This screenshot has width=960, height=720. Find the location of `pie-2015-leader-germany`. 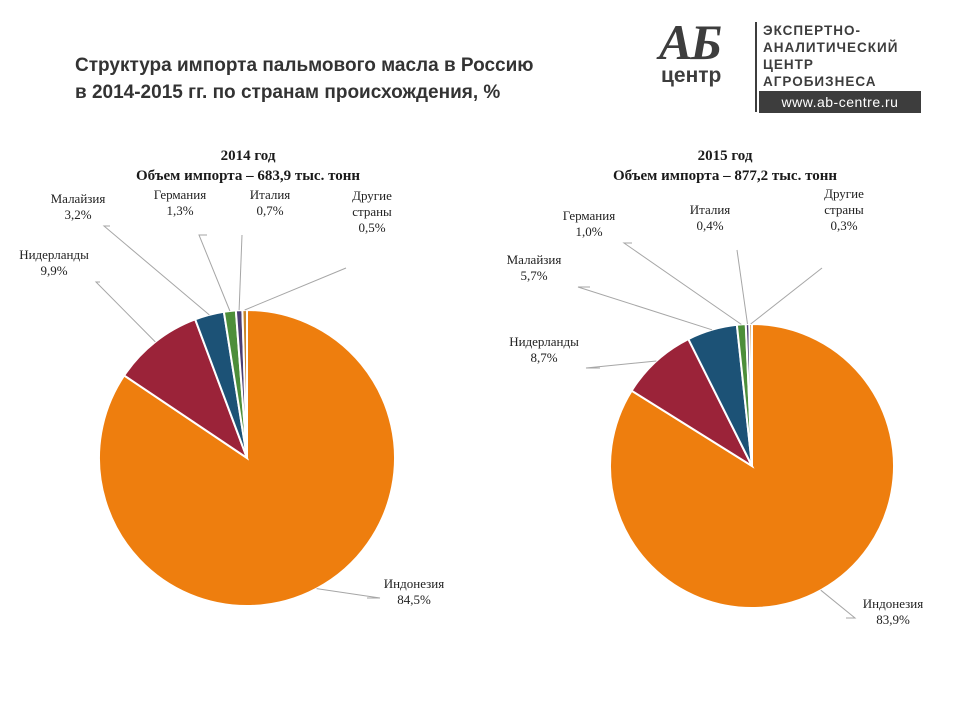

pie-2015-leader-germany is located at coordinates (682, 283).